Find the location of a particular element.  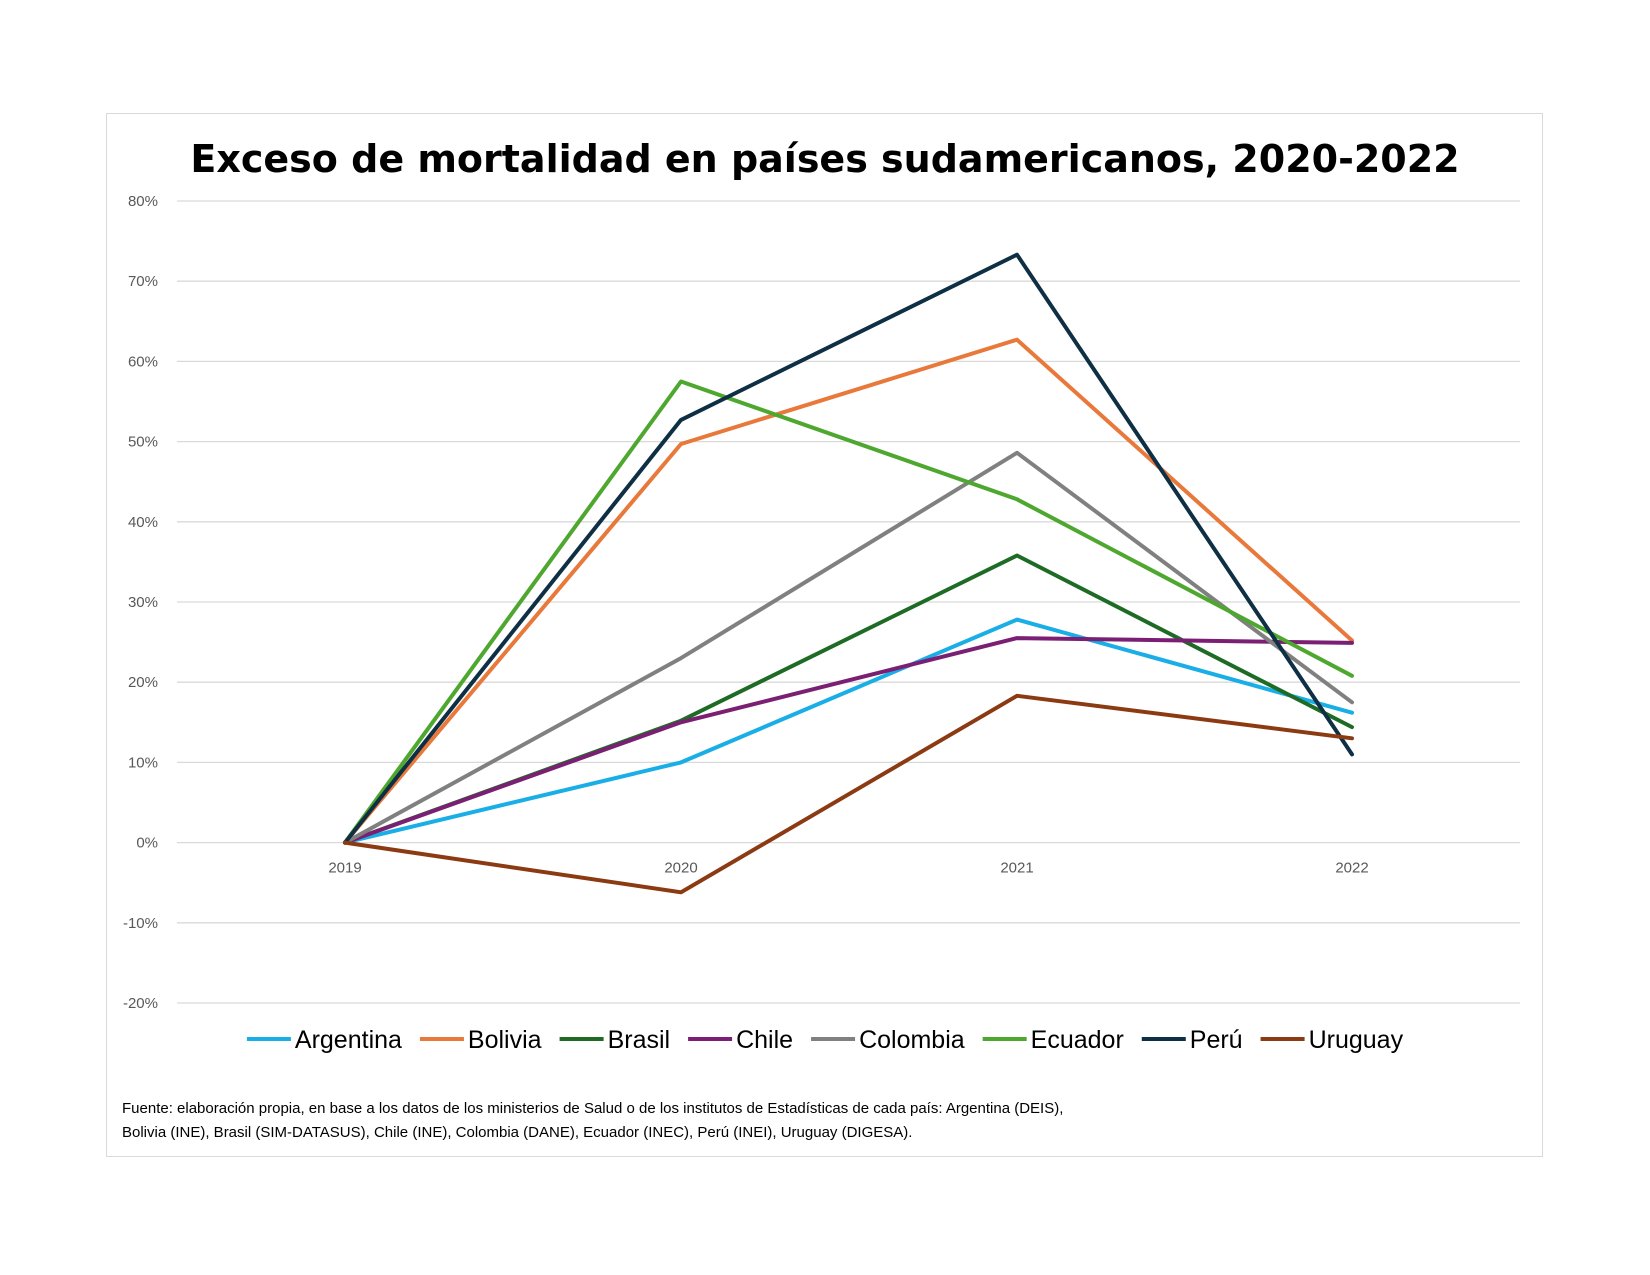

legend-label: Perú is located at coordinates (1216, 1040).